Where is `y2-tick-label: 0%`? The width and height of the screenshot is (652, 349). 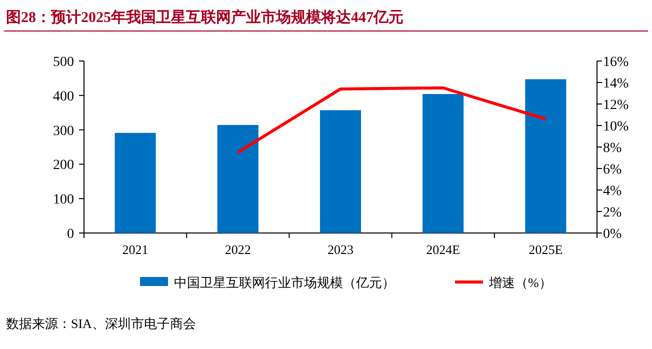 y2-tick-label: 0% is located at coordinates (612, 234).